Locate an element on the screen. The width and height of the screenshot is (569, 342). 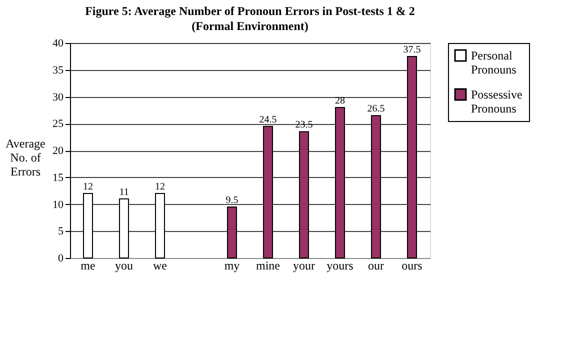
y-tick-label: 25 is located at coordinates (58, 124).